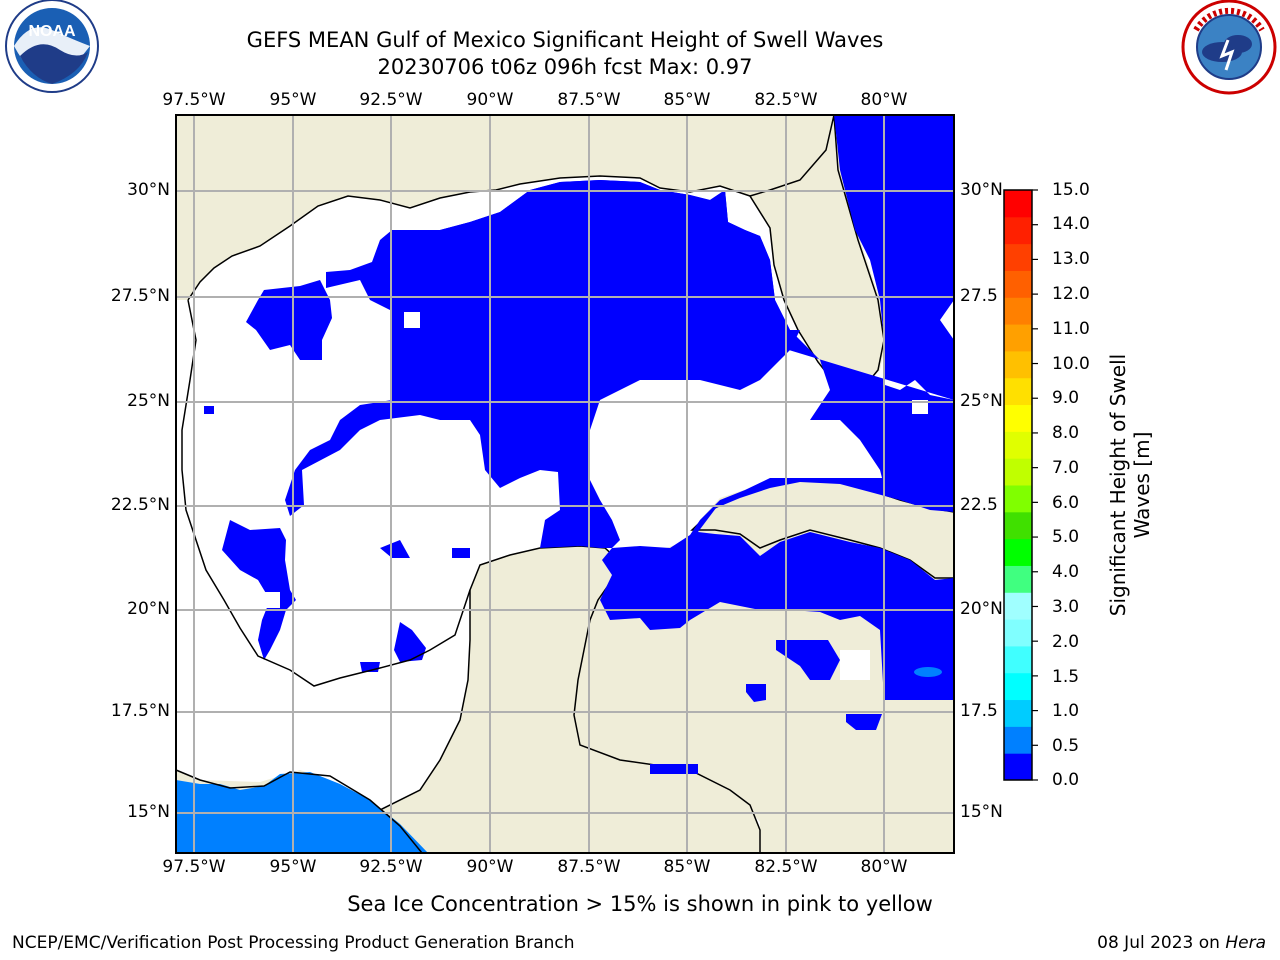  What do you see at coordinates (1066, 642) in the screenshot?
I see `colorbar-tick: 2.0` at bounding box center [1066, 642].